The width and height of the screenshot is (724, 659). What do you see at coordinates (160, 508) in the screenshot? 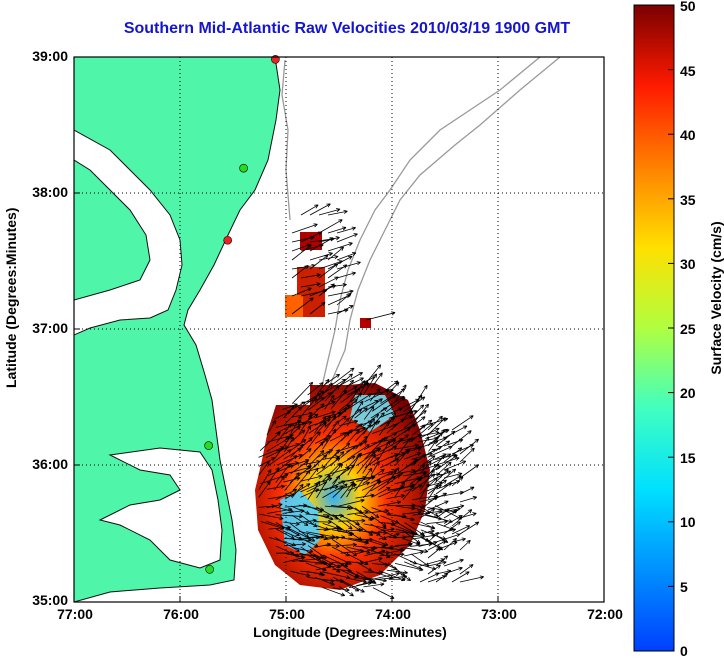
I see `pamlico-sound` at bounding box center [160, 508].